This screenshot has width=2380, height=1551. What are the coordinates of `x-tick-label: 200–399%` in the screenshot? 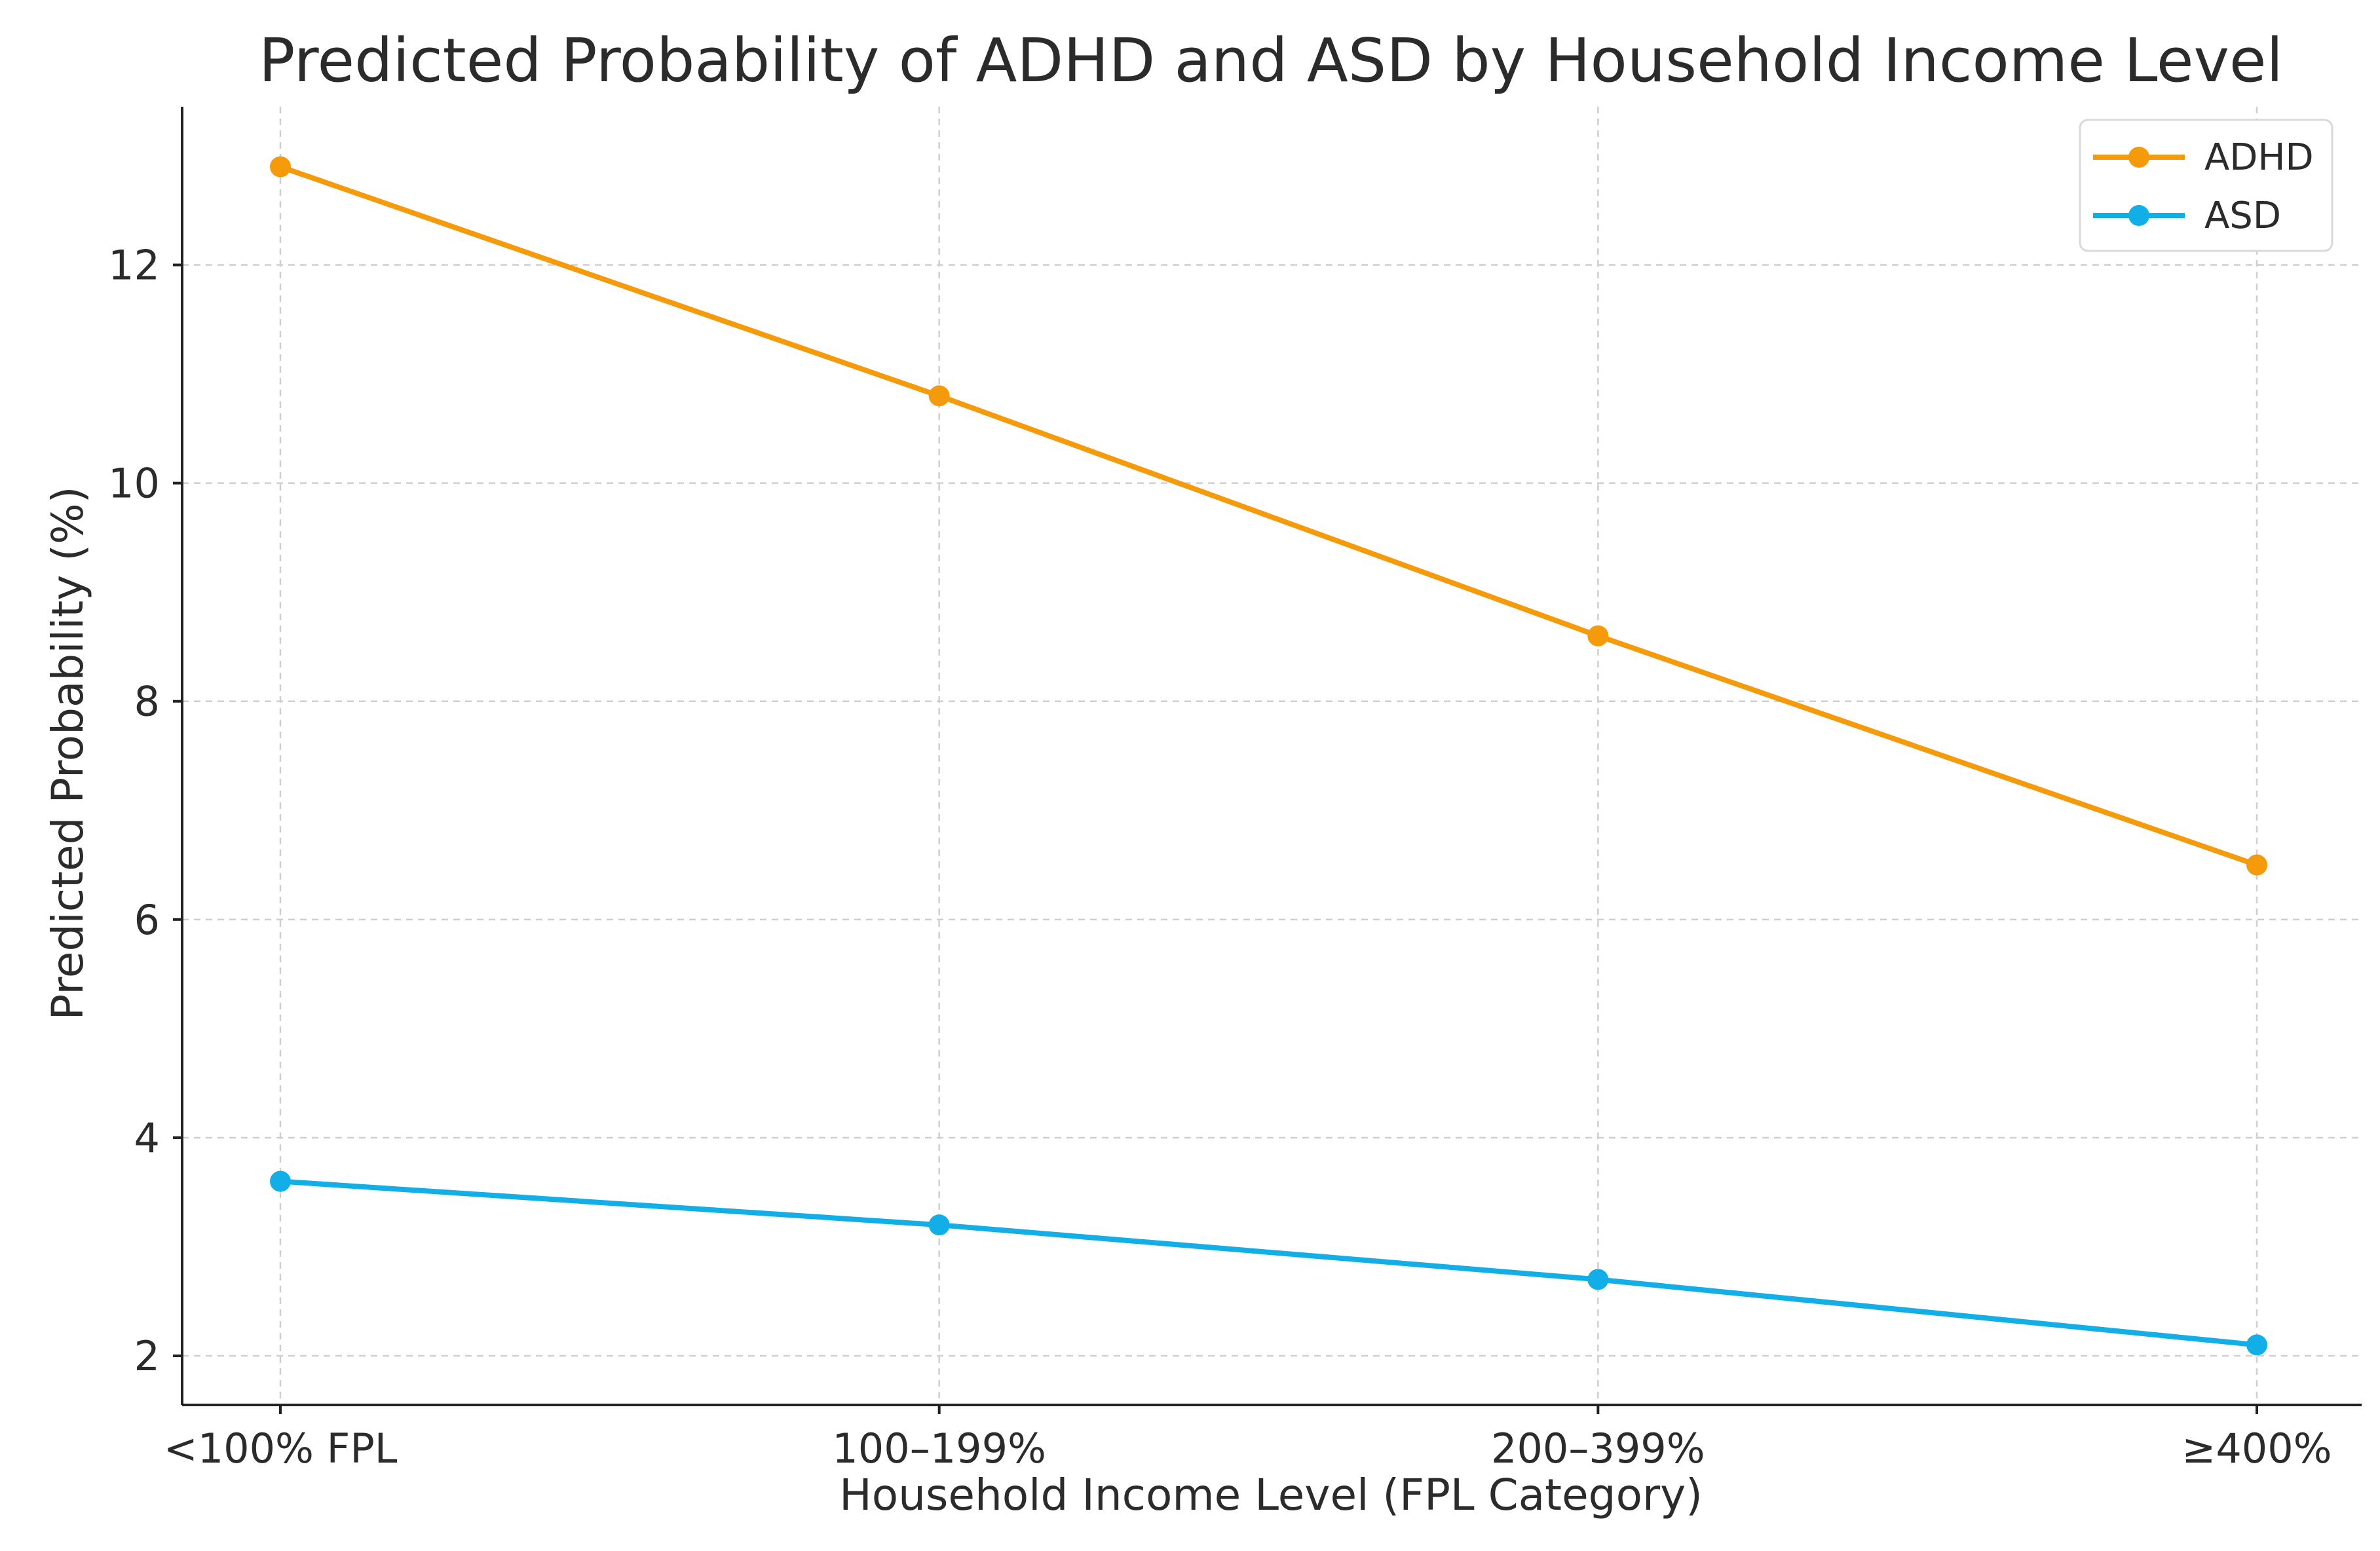 It's located at (1598, 1448).